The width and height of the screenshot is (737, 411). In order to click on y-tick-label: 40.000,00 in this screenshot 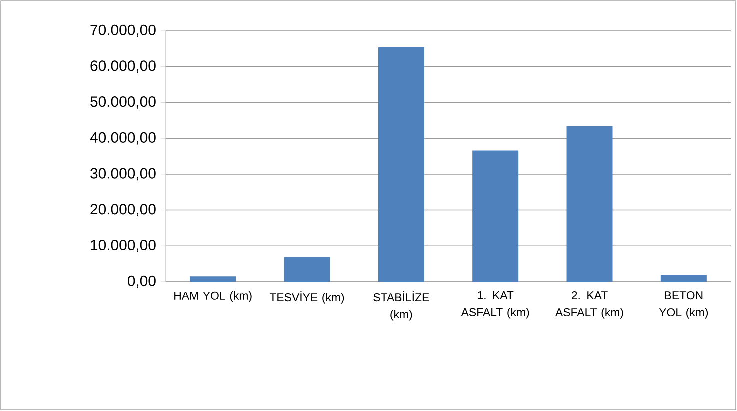, I will do `click(123, 138)`.